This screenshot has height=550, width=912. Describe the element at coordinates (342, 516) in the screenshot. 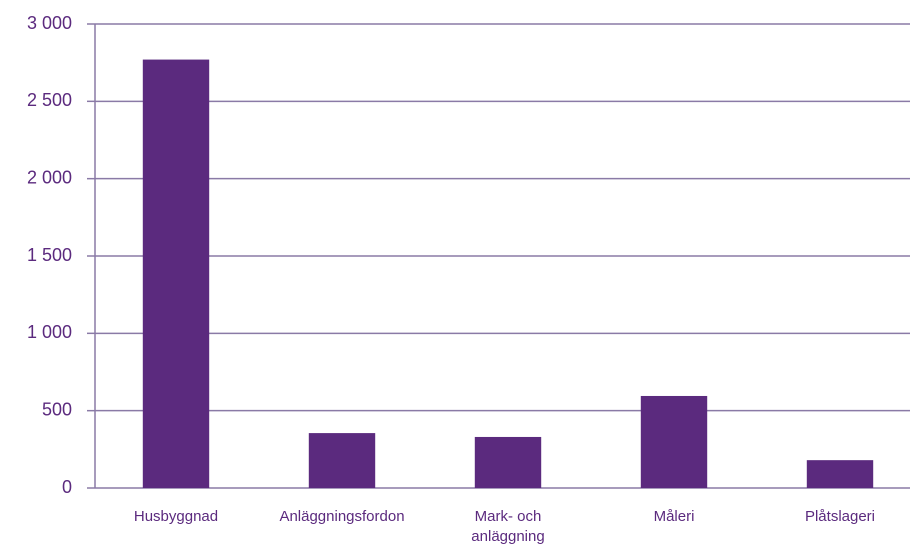

I see `x-tick-label: Anläggningsfordon` at that location.